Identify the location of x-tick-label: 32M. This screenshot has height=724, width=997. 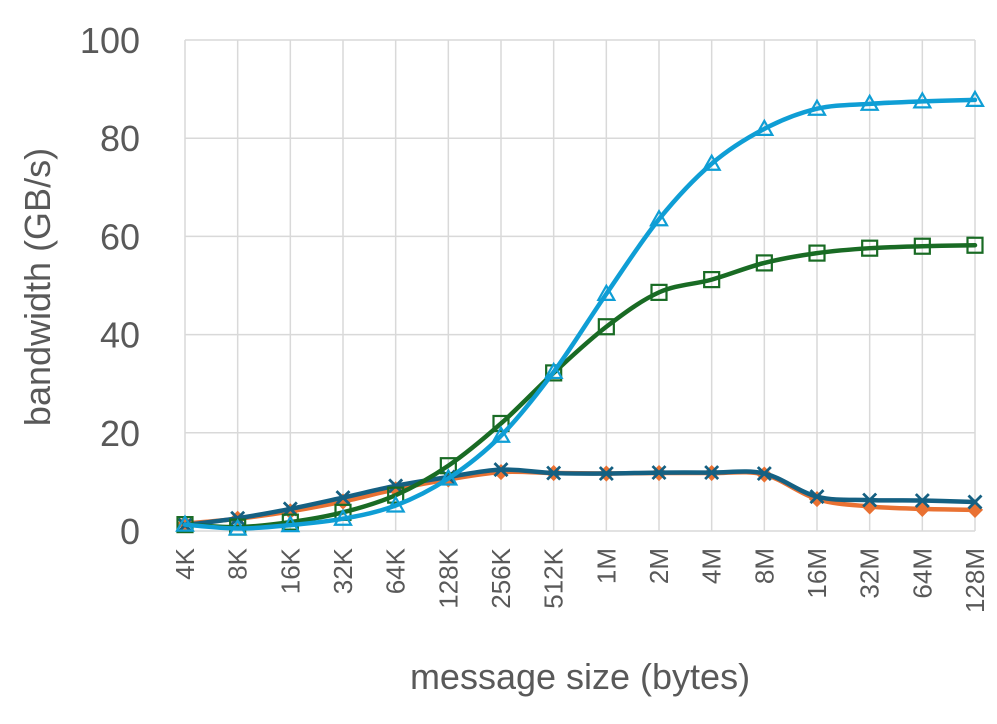
(870, 573).